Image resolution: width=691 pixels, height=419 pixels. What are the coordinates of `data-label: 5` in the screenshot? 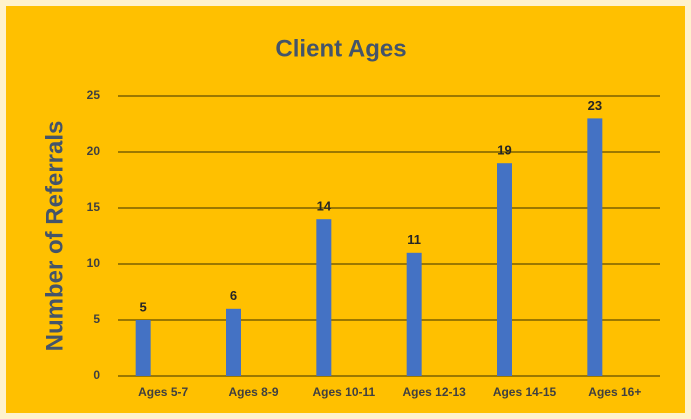 It's located at (143, 306).